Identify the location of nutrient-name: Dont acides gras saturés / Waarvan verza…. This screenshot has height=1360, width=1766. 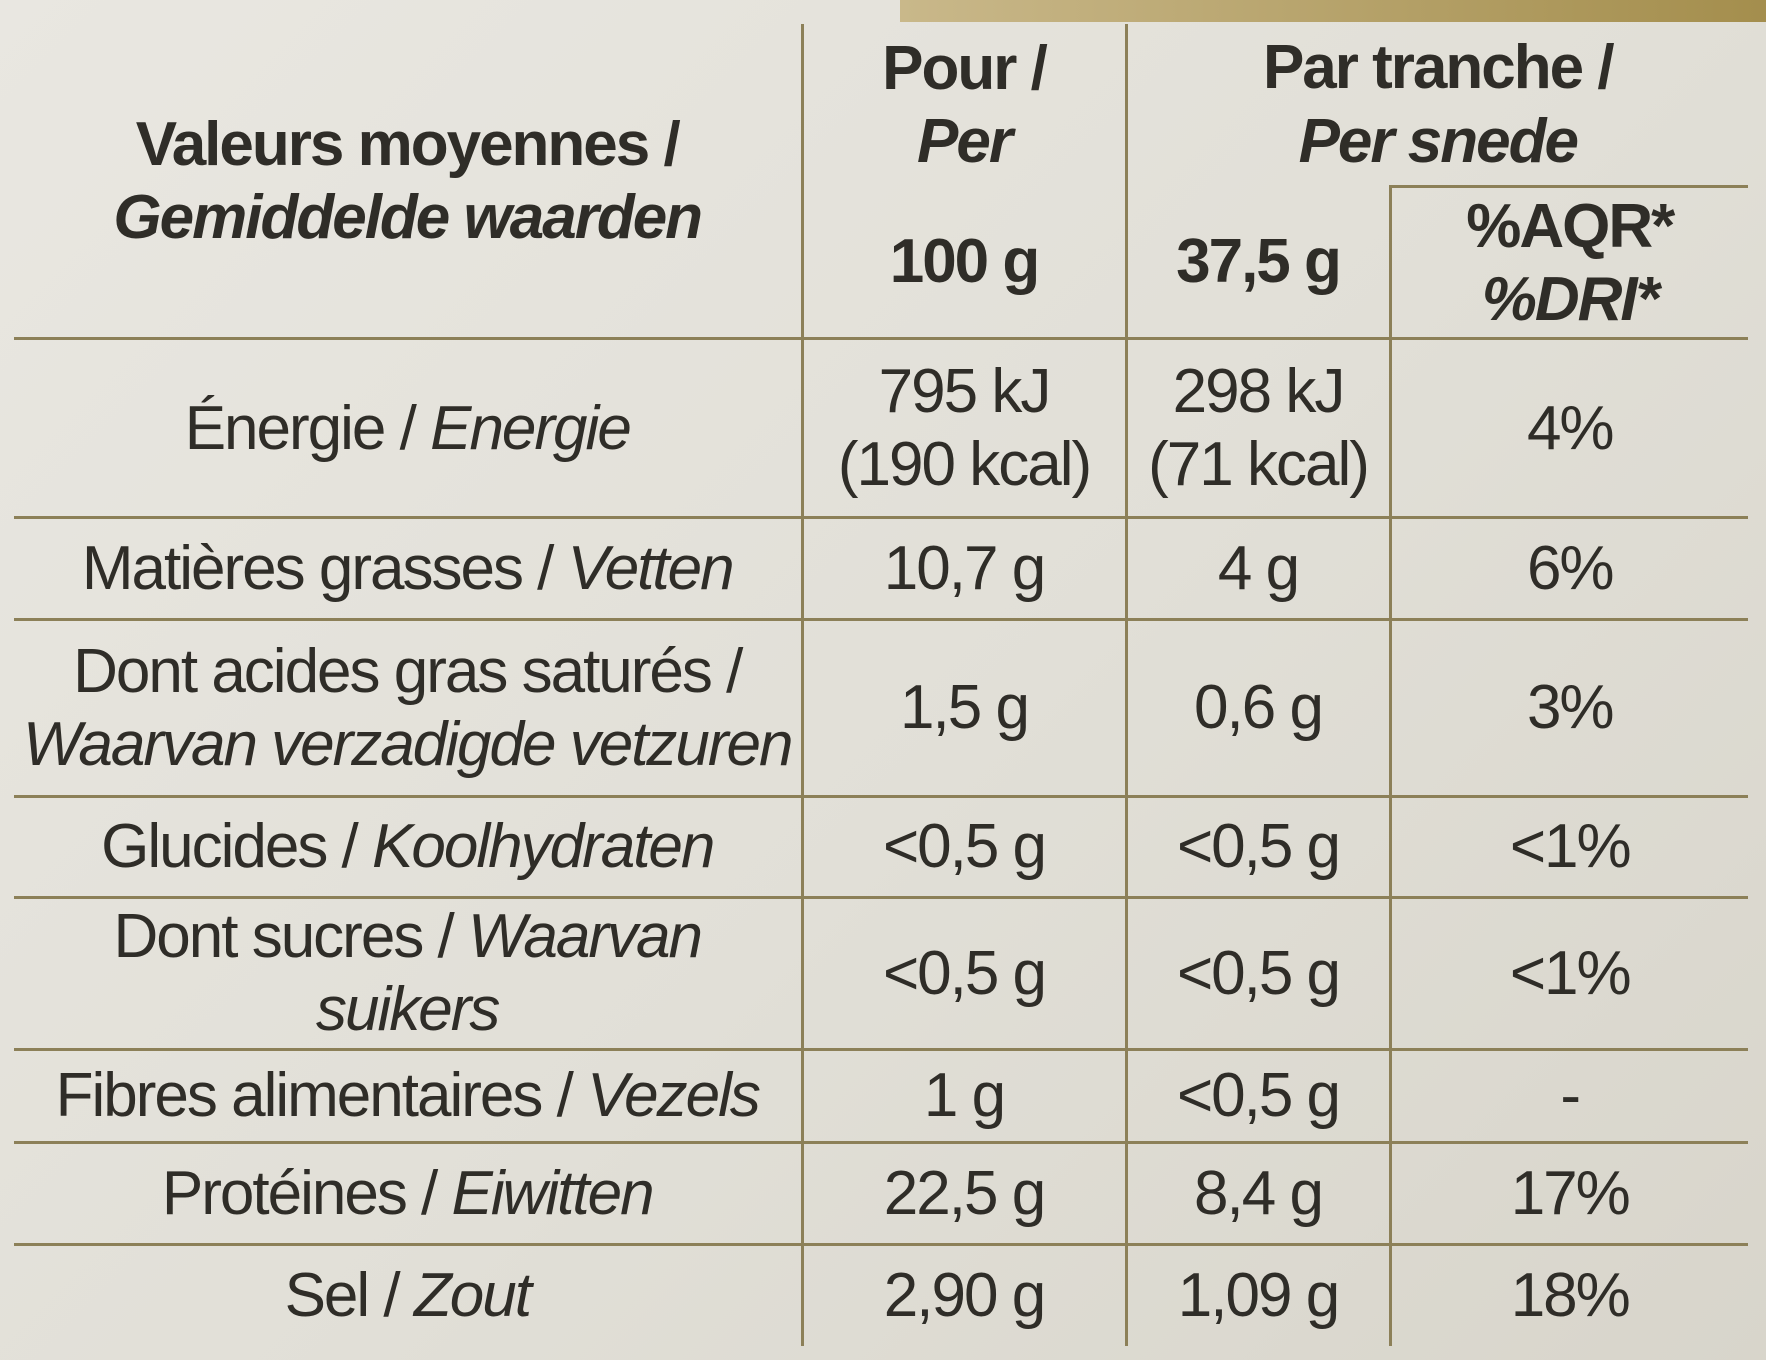
(409, 707).